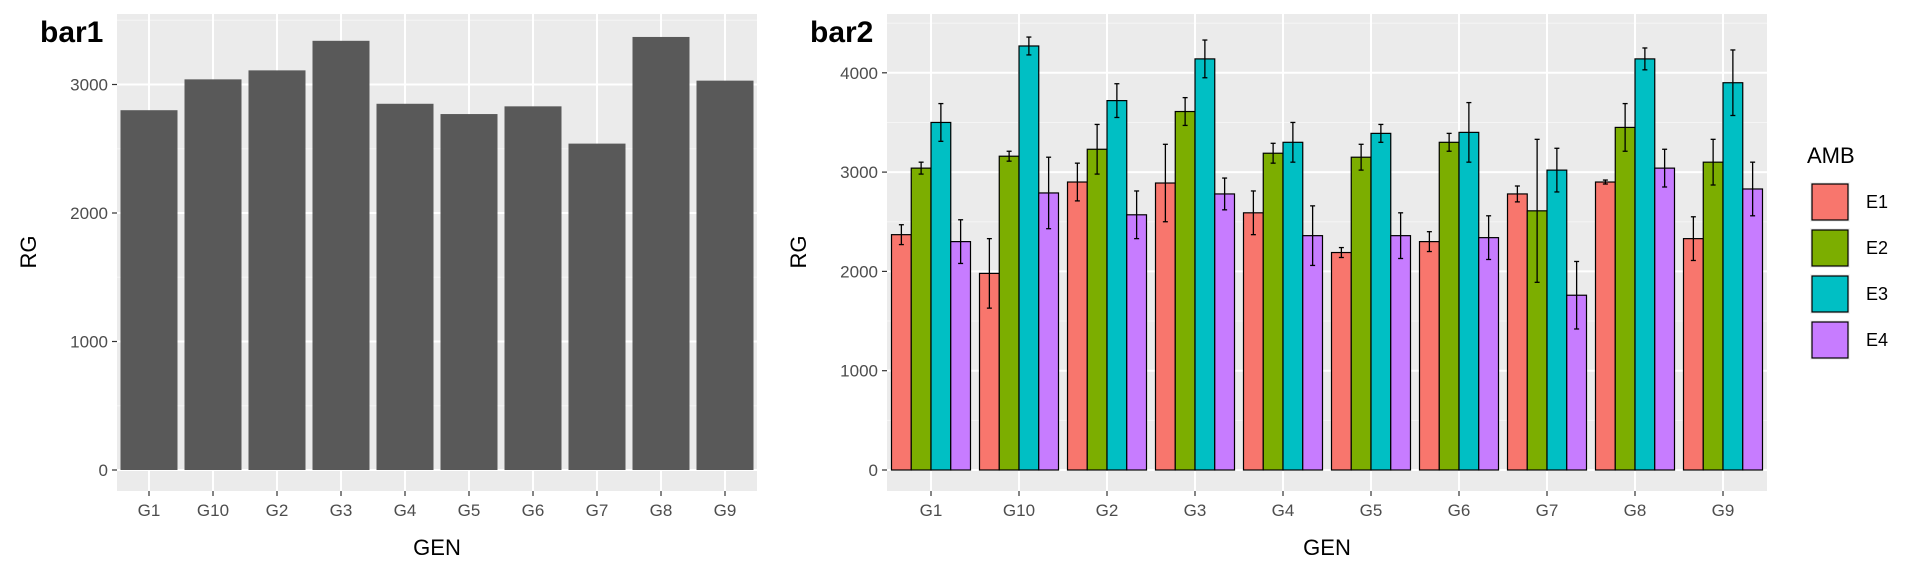 The image size is (1920, 576). What do you see at coordinates (1049, 331) in the screenshot?
I see `bar2-bar-G10-E4` at bounding box center [1049, 331].